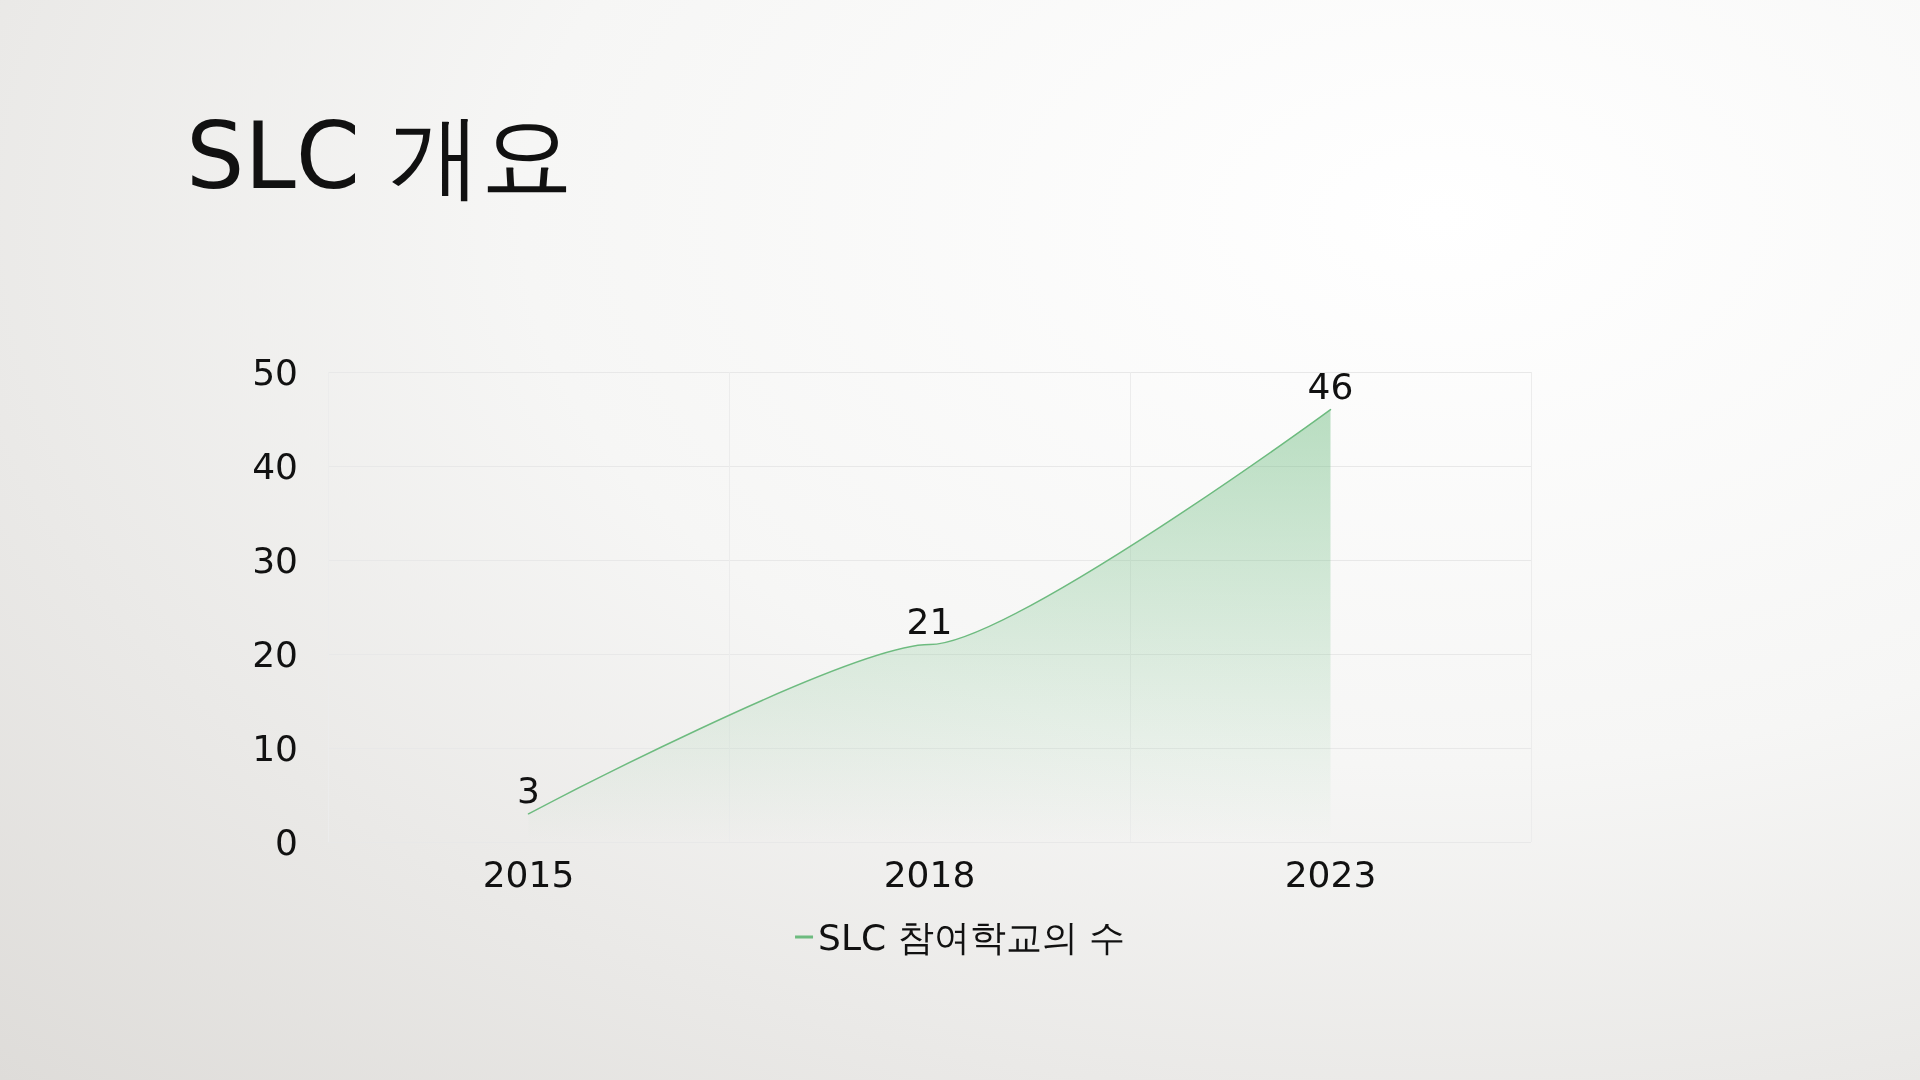 Image resolution: width=1920 pixels, height=1080 pixels. What do you see at coordinates (1330, 387) in the screenshot?
I see `data-label: 46` at bounding box center [1330, 387].